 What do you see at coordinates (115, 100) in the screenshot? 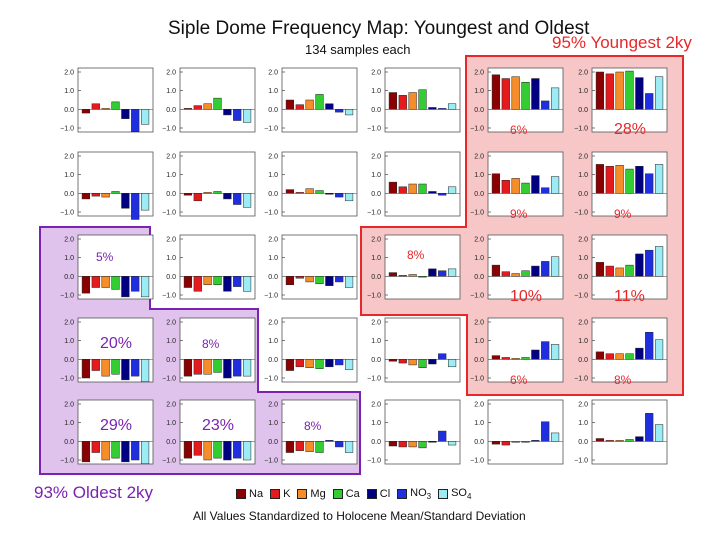
I see `subplot-frame` at bounding box center [115, 100].